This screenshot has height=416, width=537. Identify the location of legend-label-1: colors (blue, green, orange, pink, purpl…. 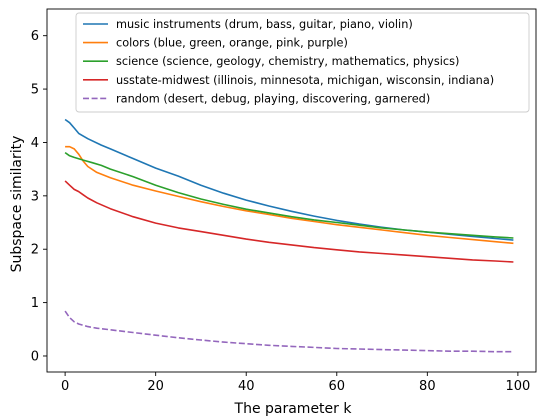
(232, 43).